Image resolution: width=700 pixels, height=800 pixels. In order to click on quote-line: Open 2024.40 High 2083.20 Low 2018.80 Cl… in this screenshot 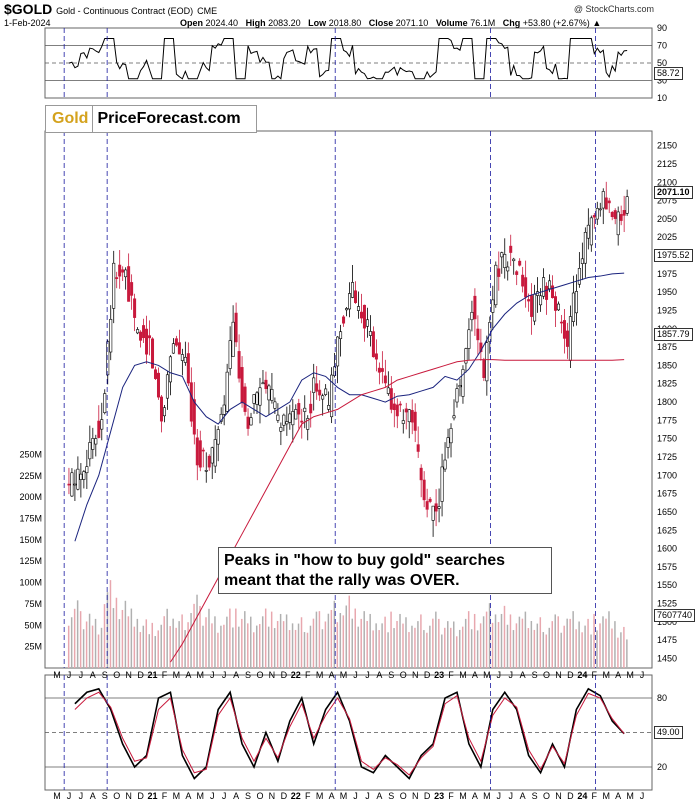, I will do `click(390, 23)`.